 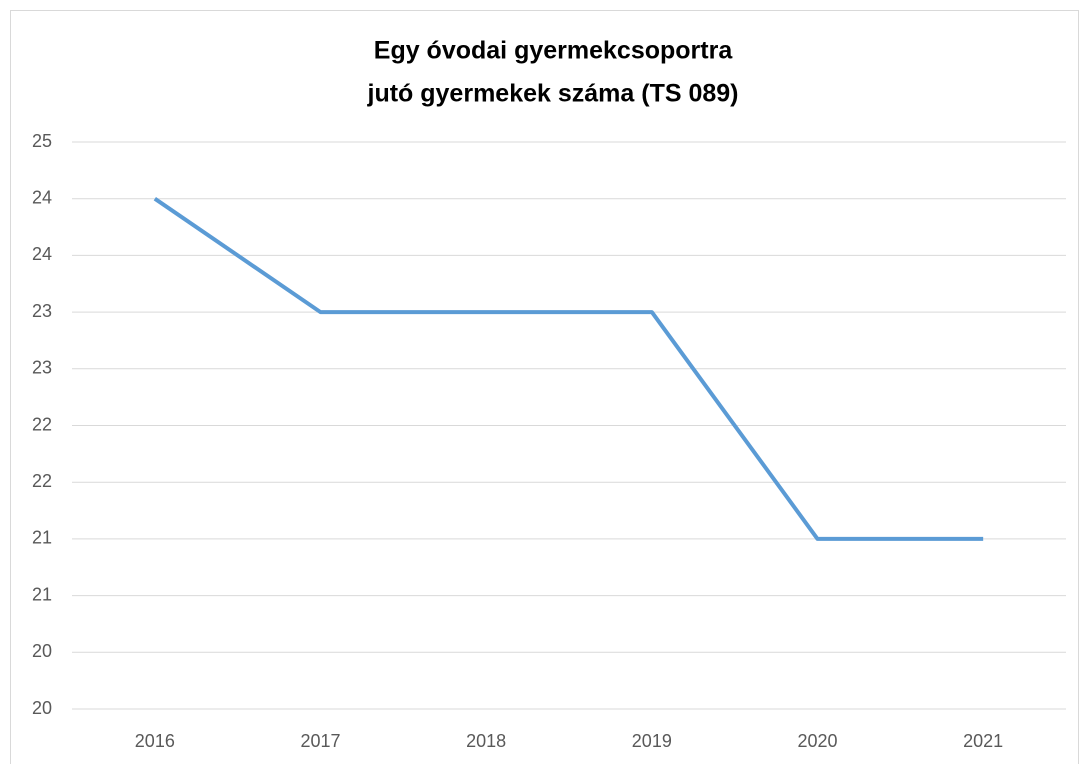 What do you see at coordinates (652, 741) in the screenshot?
I see `x-tick-label: 2019` at bounding box center [652, 741].